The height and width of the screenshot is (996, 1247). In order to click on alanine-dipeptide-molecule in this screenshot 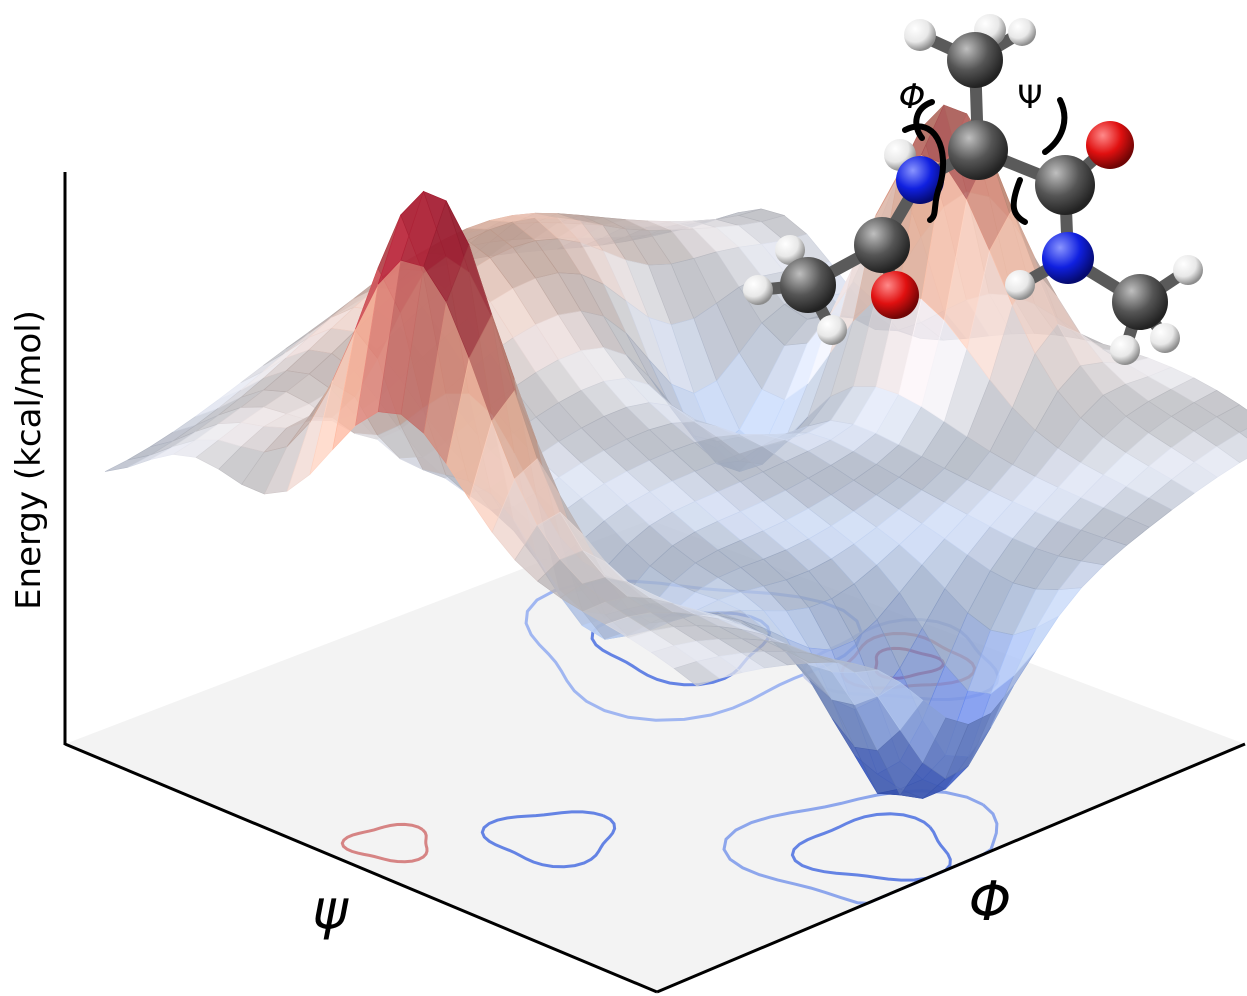, I will do `click(973, 189)`.